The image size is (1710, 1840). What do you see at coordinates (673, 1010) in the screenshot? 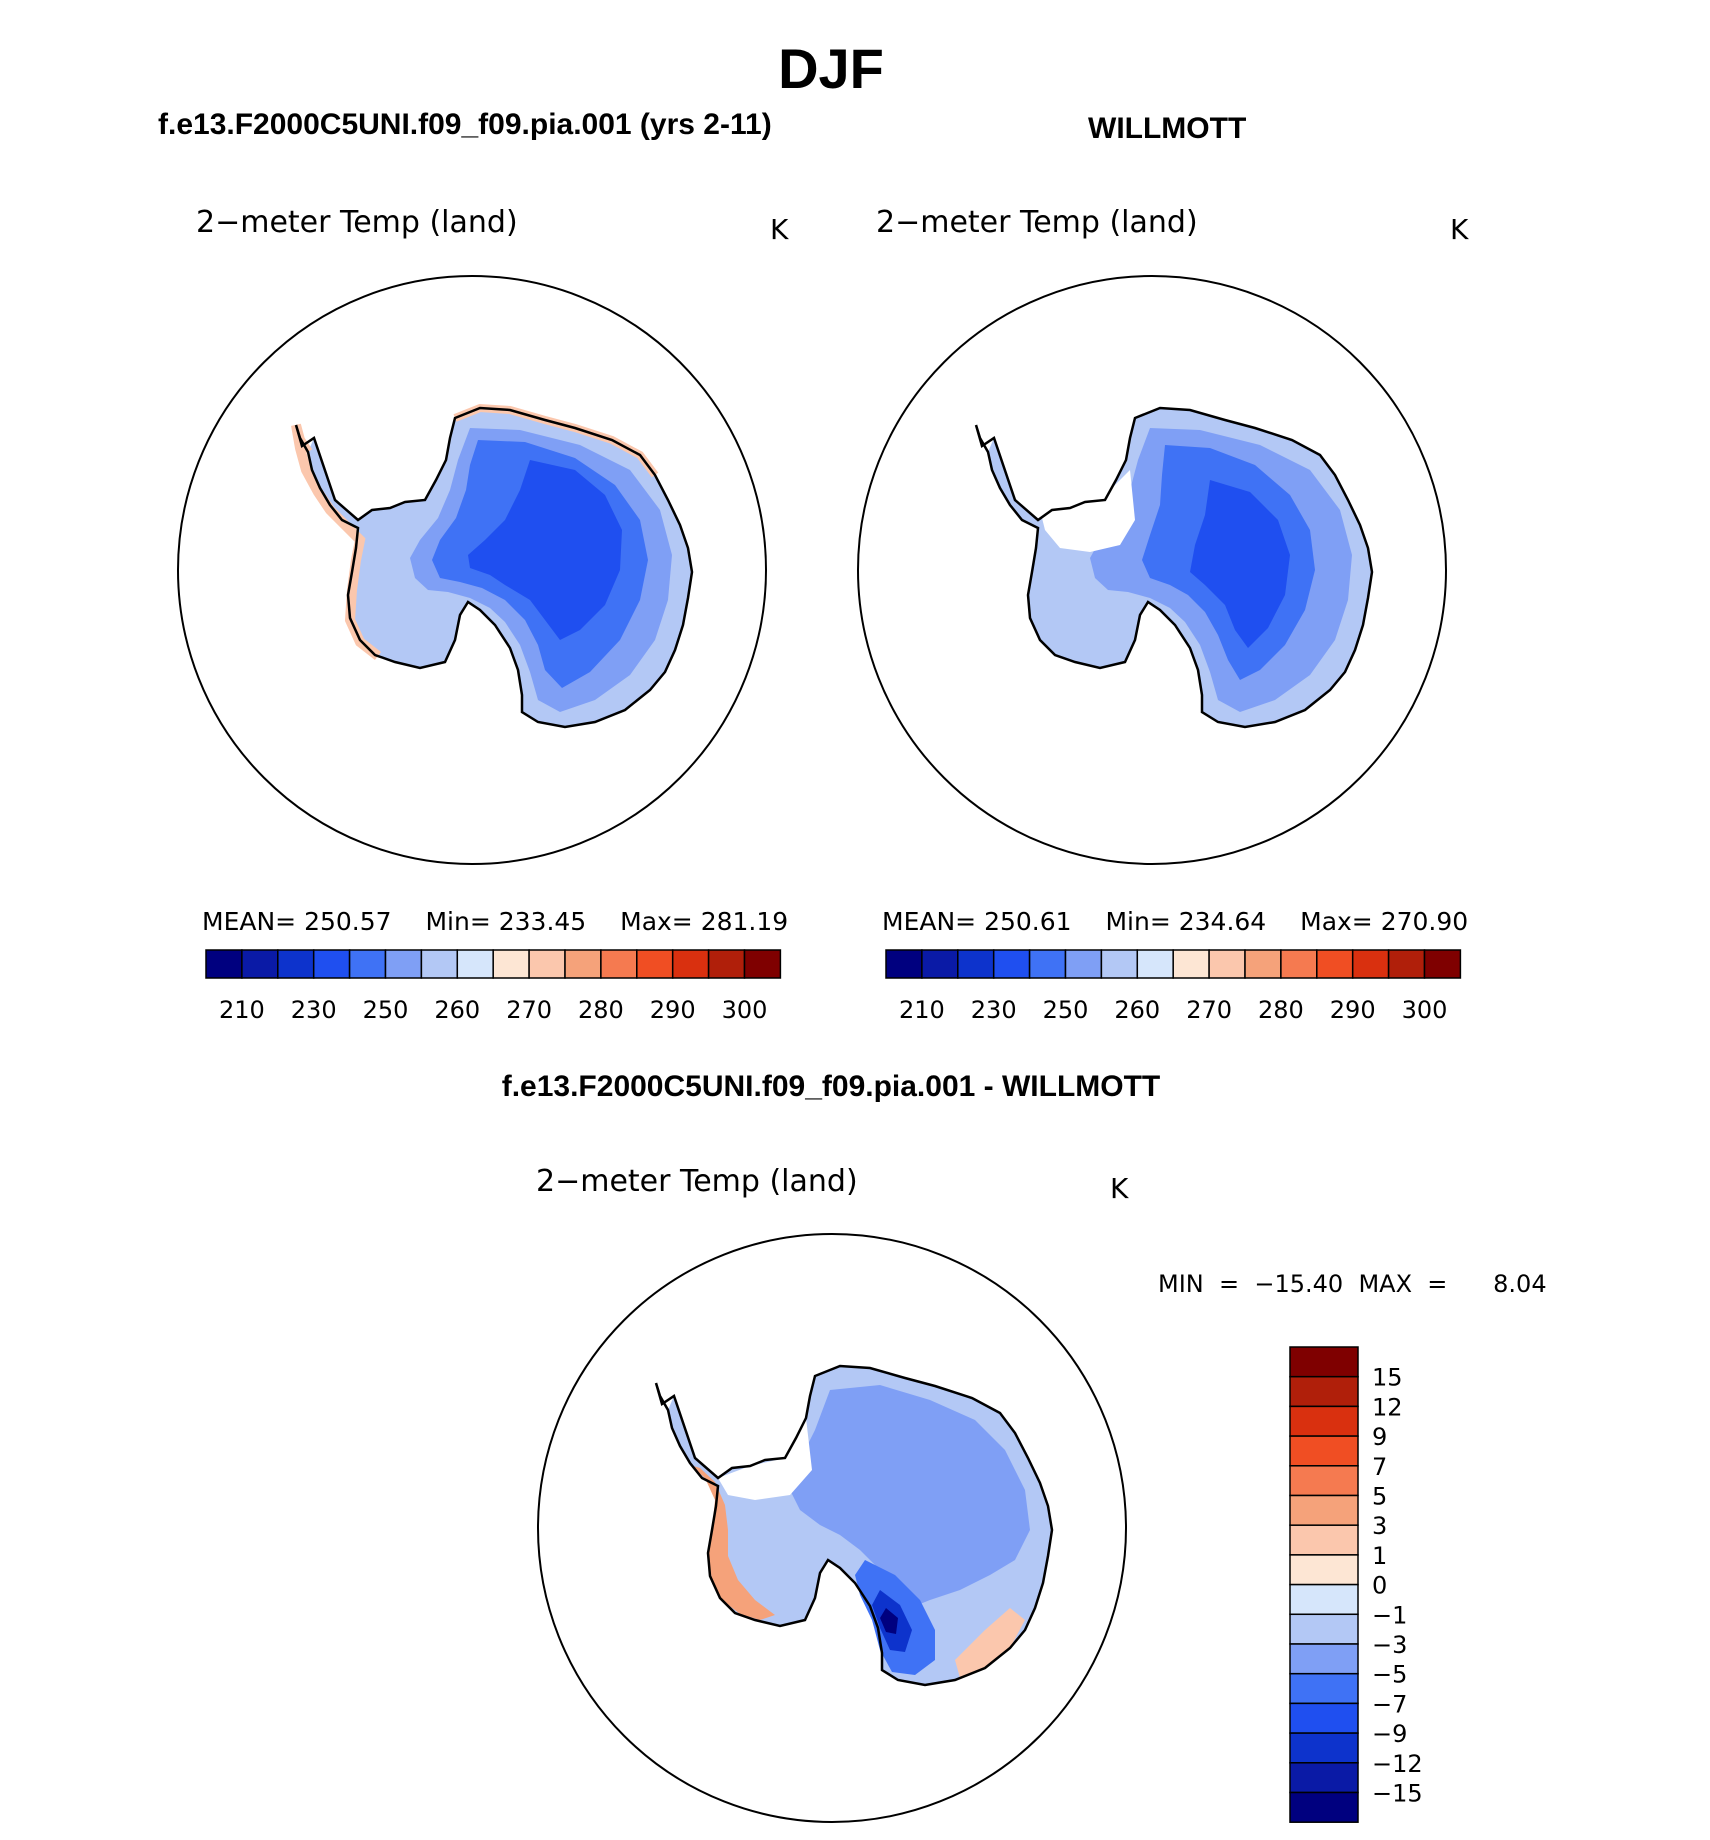
I see `colorbar-tick-label: 290` at bounding box center [673, 1010].